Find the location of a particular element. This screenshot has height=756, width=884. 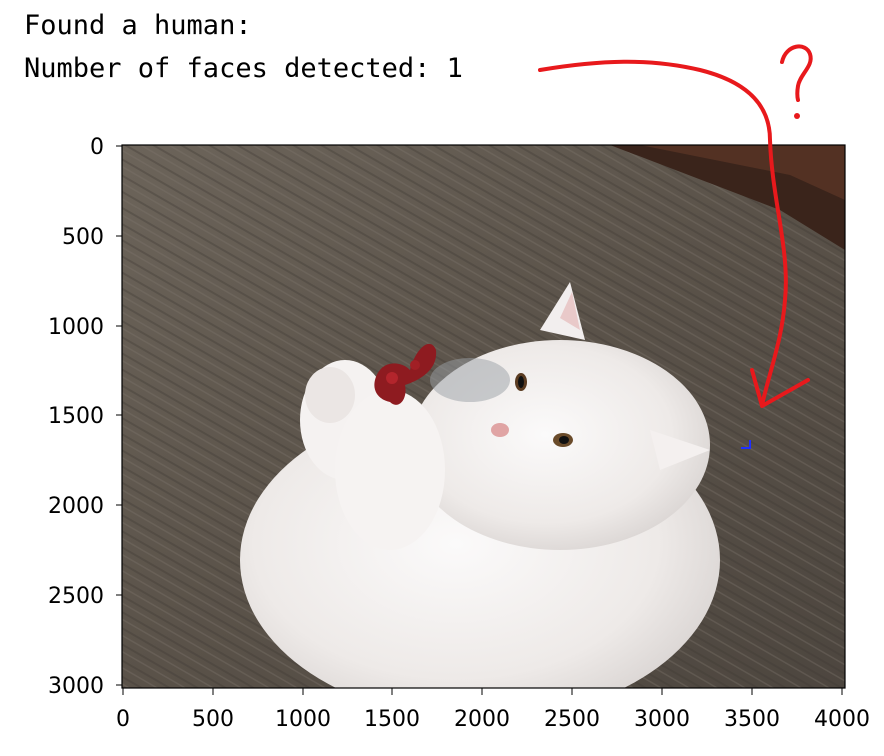

x-tick-label: 2000 is located at coordinates (482, 719).